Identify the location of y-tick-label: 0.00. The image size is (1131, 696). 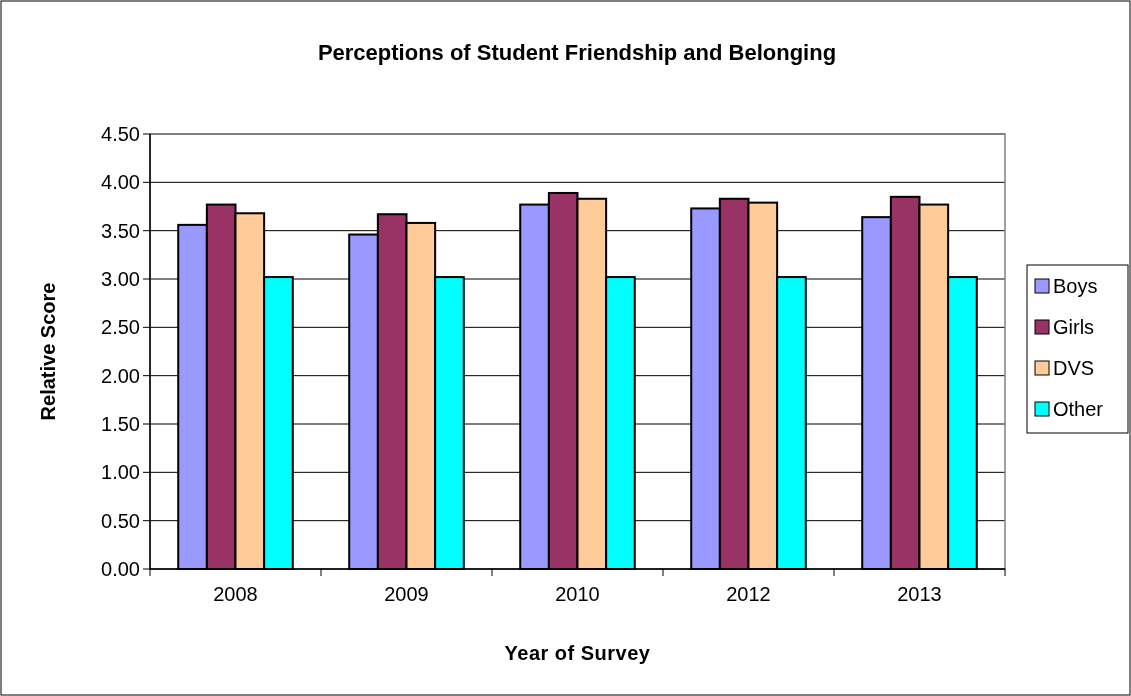
(120, 569).